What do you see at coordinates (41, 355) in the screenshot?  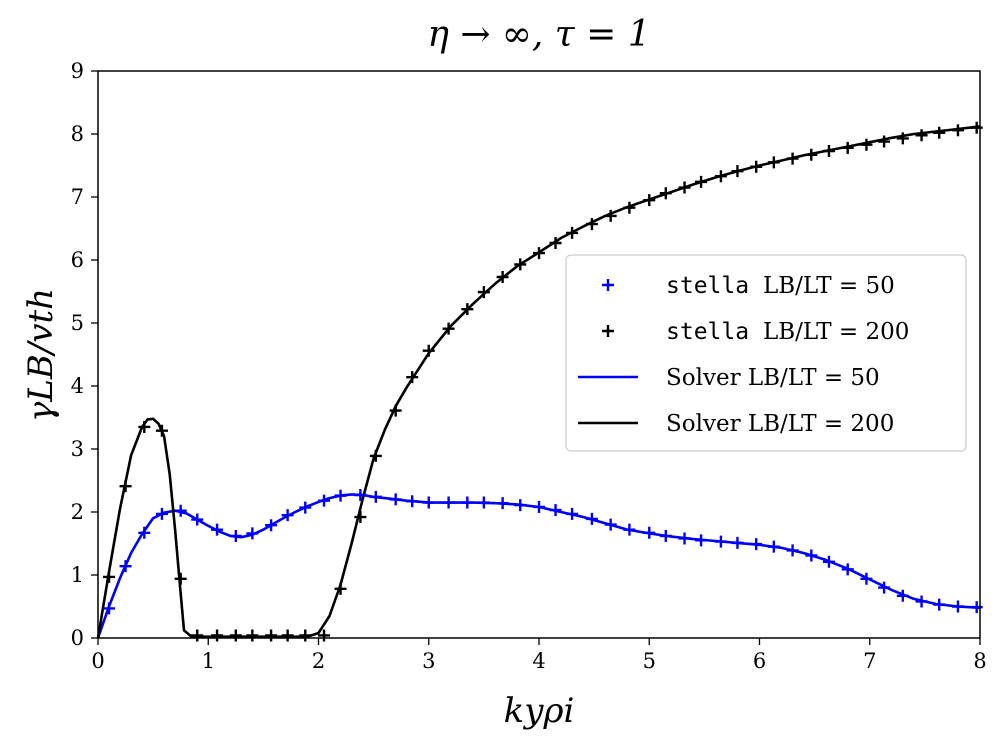 I see `y-axis-label: γLB/vth` at bounding box center [41, 355].